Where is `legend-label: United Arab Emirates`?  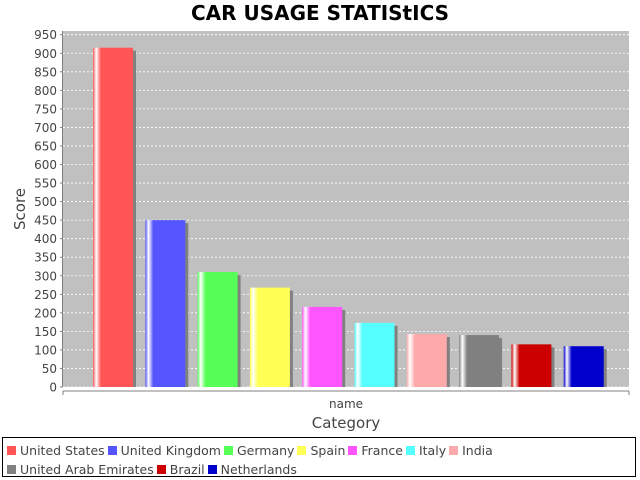 legend-label: United Arab Emirates is located at coordinates (87, 469).